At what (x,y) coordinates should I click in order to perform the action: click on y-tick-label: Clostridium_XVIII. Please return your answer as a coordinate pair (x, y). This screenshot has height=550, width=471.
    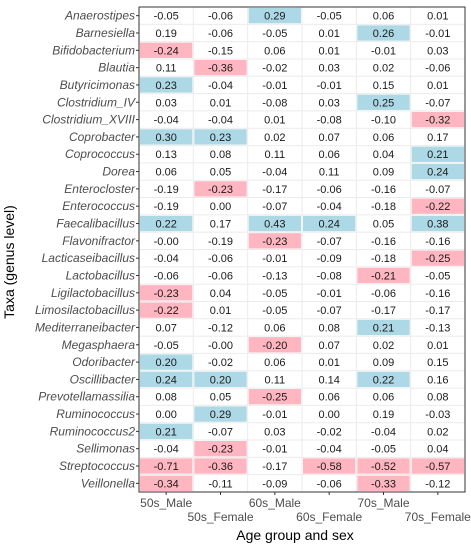
    Looking at the image, I should click on (88, 120).